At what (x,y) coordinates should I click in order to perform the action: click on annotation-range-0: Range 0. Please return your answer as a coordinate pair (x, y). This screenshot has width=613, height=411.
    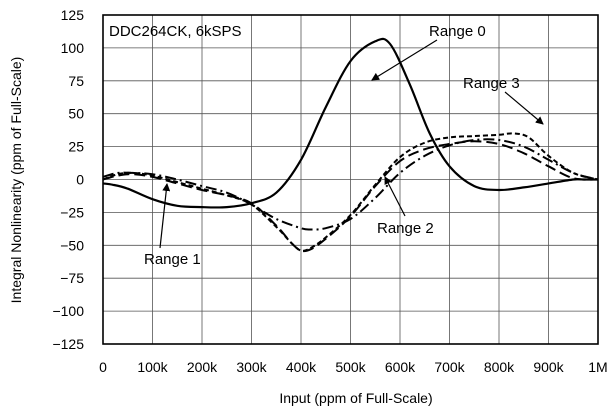
    Looking at the image, I should click on (457, 31).